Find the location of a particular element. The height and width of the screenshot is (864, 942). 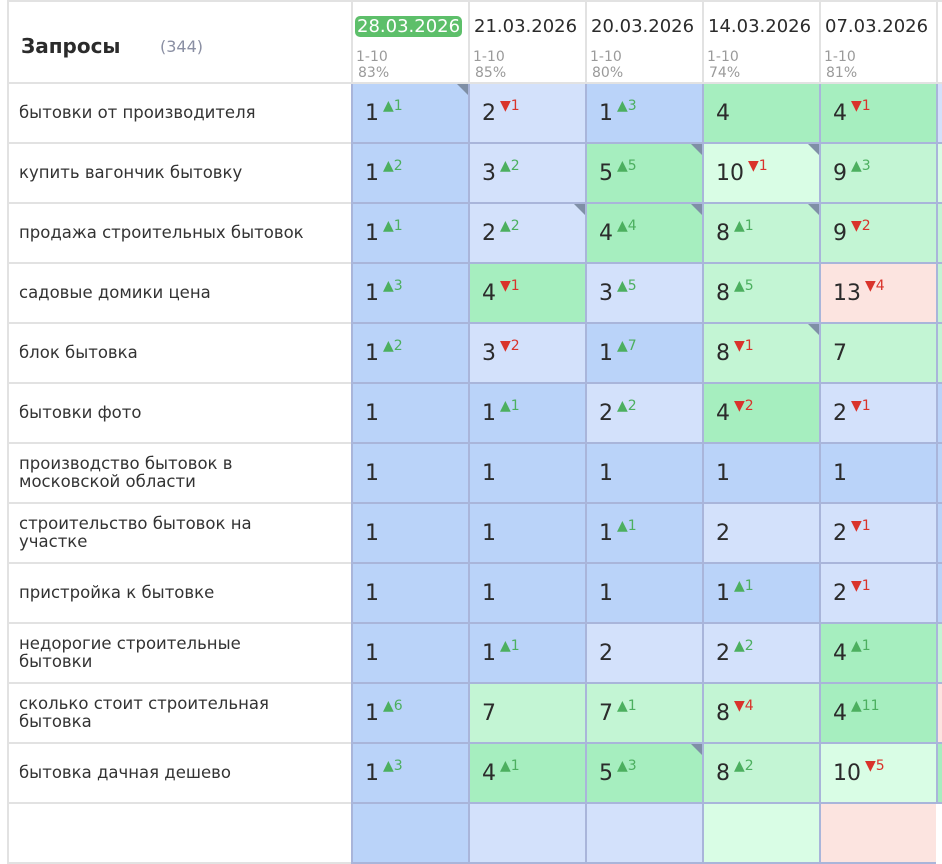

position-cell: 8 ▼4 is located at coordinates (760, 714).